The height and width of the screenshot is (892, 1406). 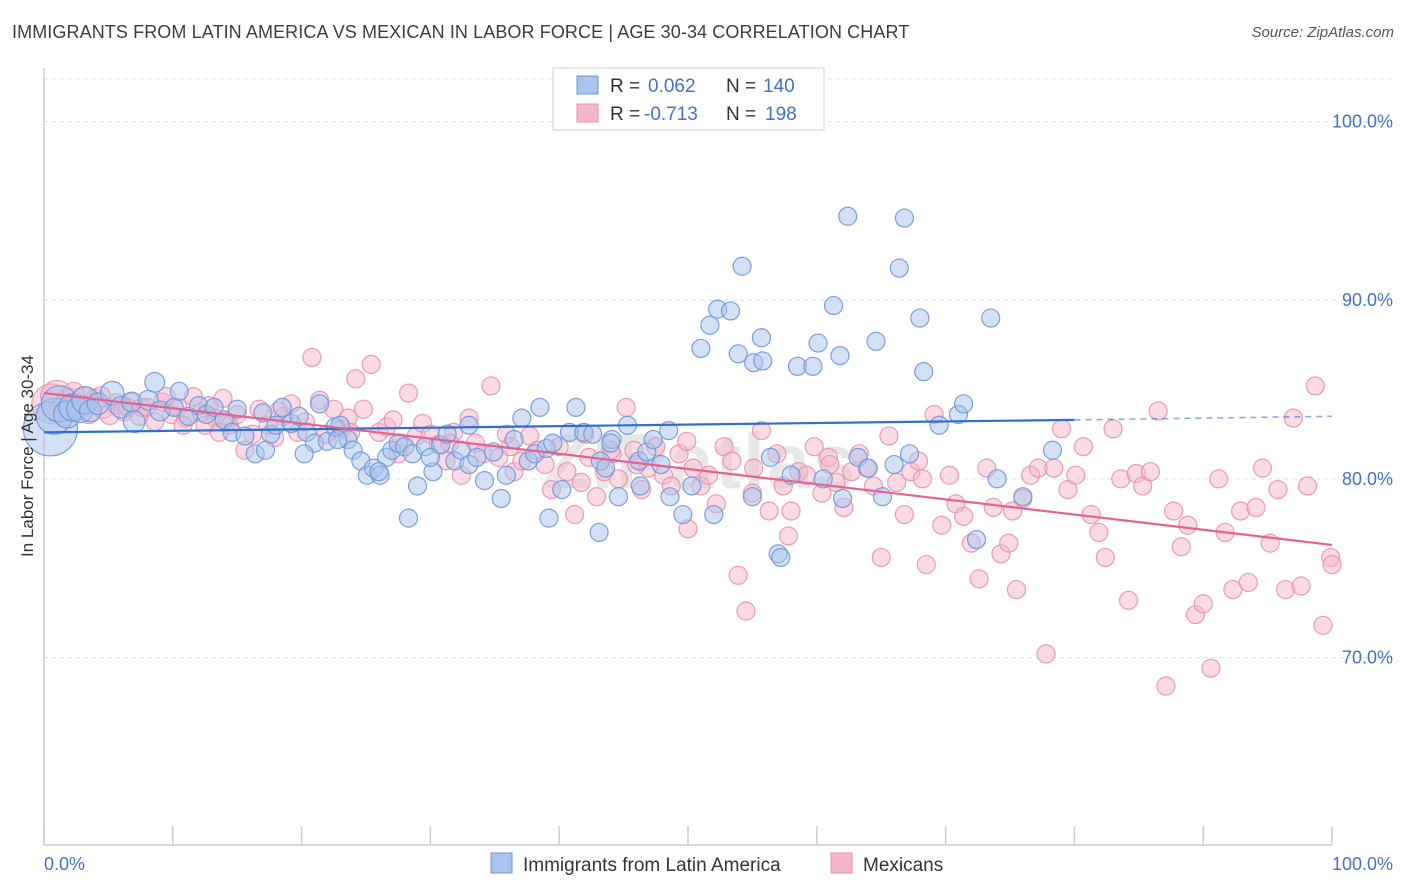 I want to click on stats-legend-n-value-blue: 140, so click(x=779, y=86).